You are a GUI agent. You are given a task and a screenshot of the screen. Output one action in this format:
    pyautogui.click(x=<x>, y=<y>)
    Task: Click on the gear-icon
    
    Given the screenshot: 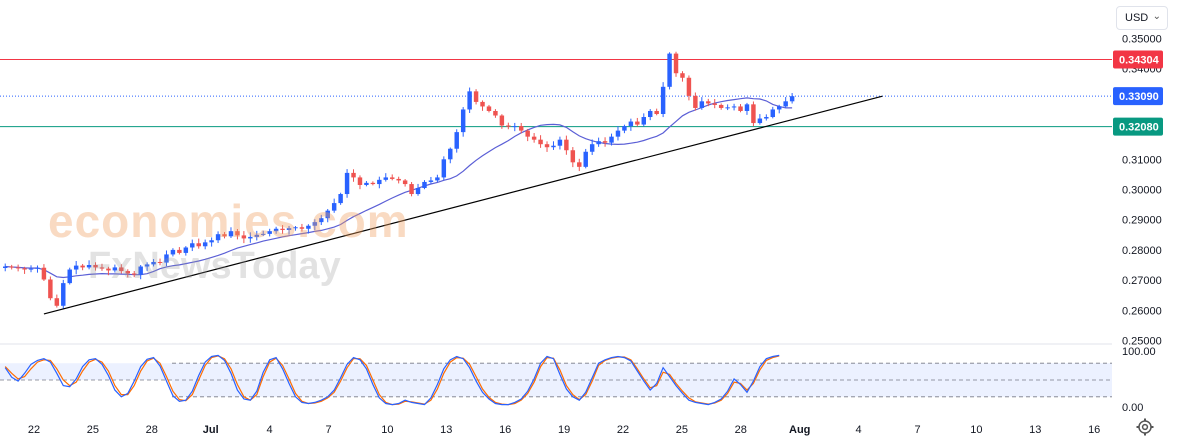 What is the action you would take?
    pyautogui.click(x=1145, y=427)
    